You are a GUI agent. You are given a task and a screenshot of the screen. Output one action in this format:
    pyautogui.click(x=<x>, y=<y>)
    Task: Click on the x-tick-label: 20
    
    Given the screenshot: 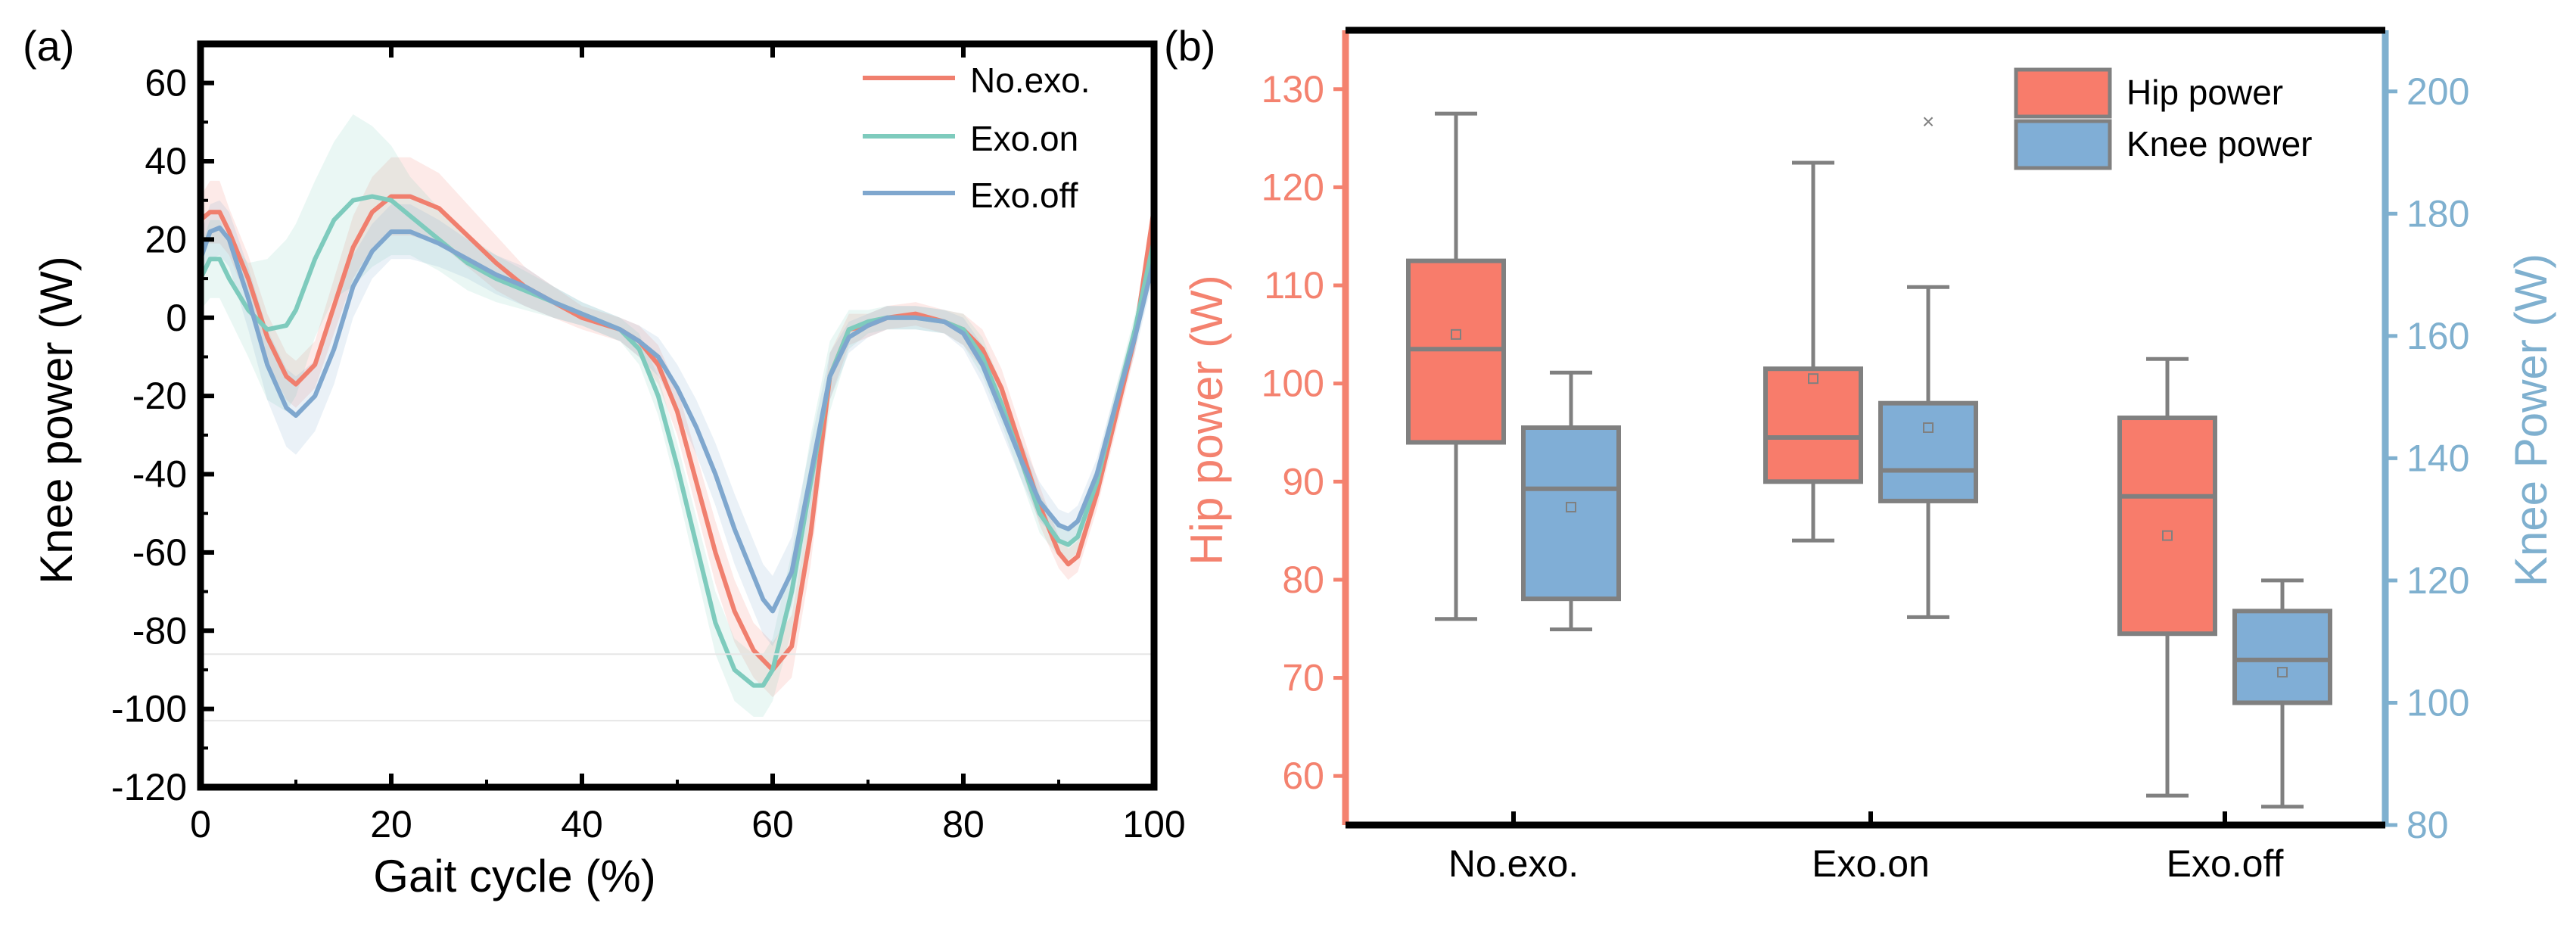 What is the action you would take?
    pyautogui.click(x=391, y=824)
    